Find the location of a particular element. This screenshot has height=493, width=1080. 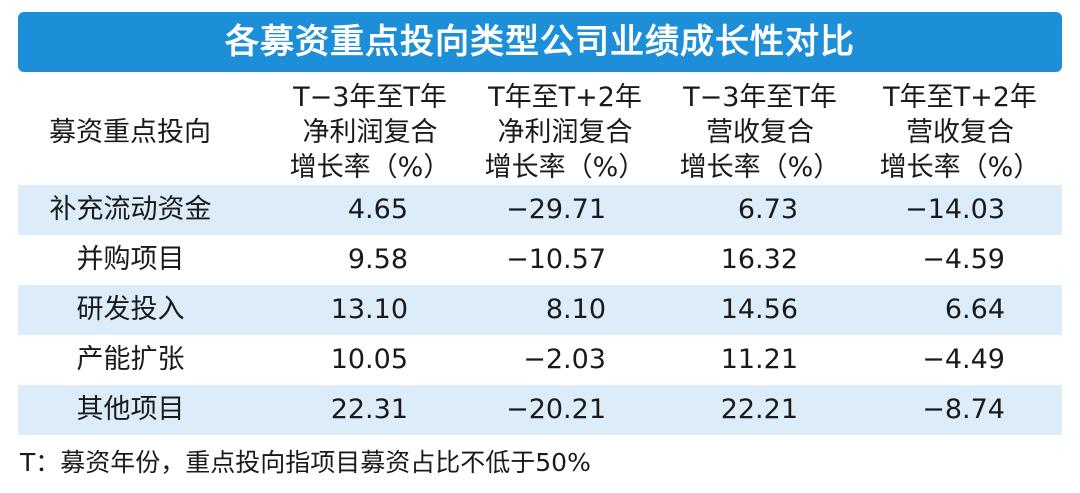

table-cell: −4.59 is located at coordinates (963, 259).